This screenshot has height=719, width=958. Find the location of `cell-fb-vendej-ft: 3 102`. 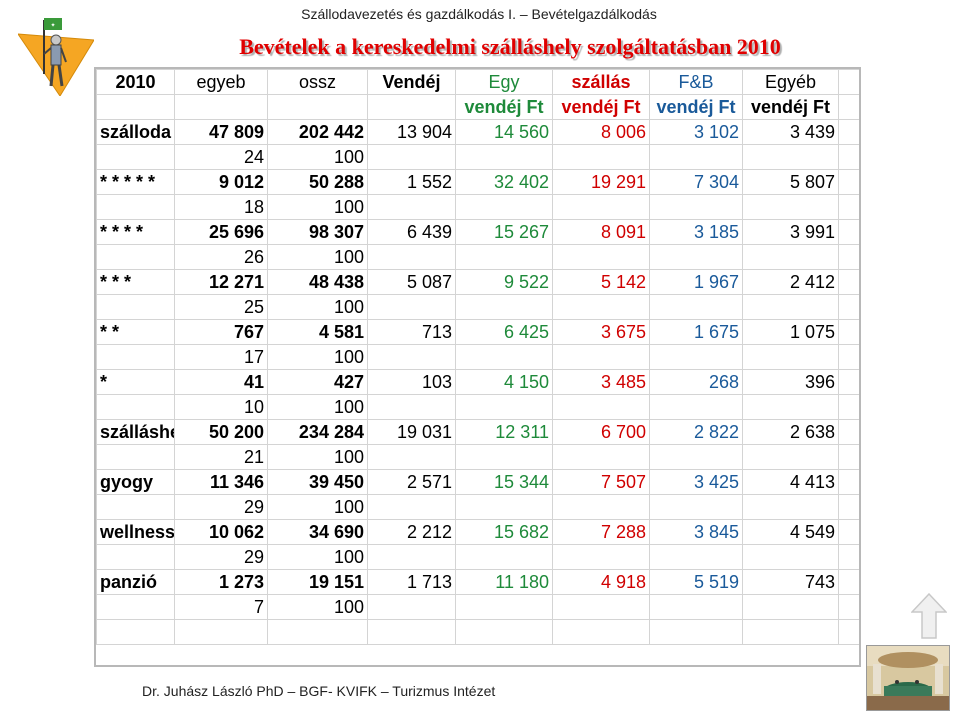

cell-fb-vendej-ft: 3 102 is located at coordinates (696, 132).